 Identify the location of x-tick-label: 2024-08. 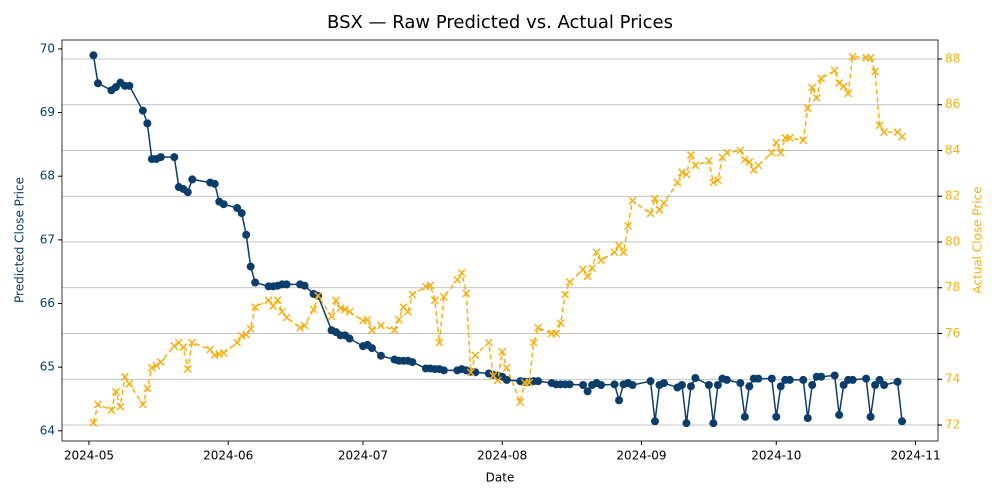
(502, 456).